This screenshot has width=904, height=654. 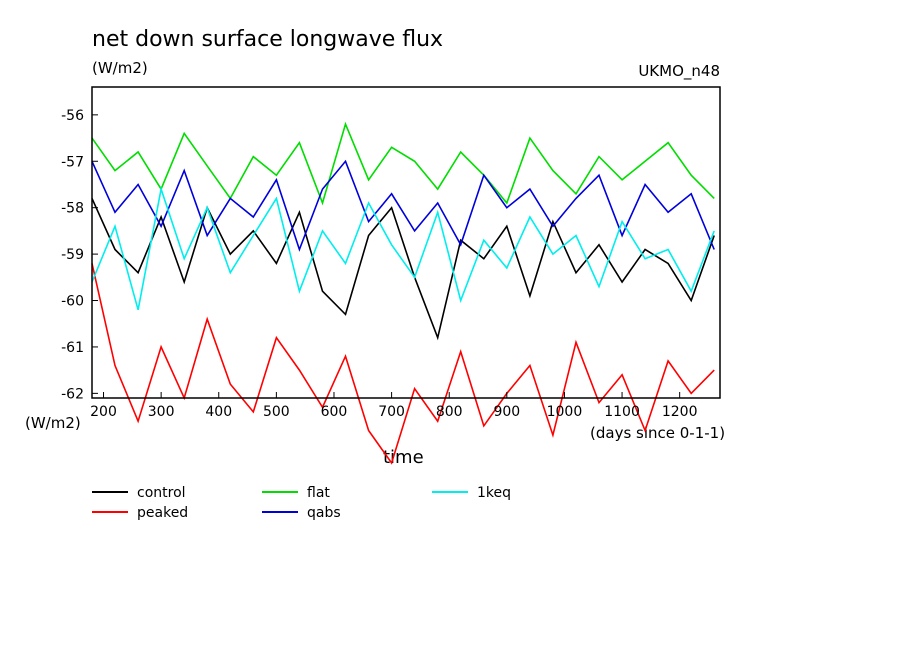 I want to click on series-line-flat, so click(x=403, y=163).